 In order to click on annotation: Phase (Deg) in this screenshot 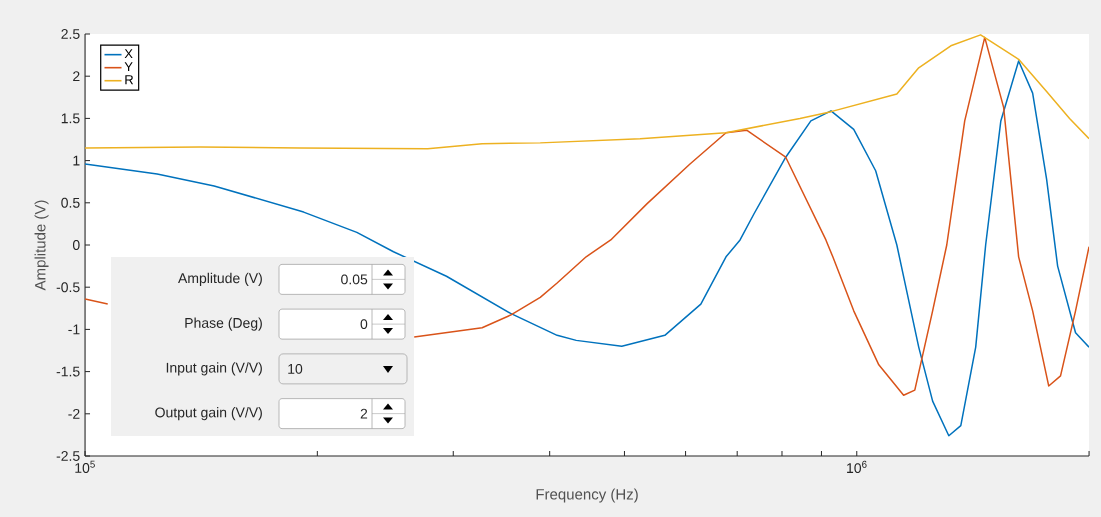, I will do `click(223, 324)`.